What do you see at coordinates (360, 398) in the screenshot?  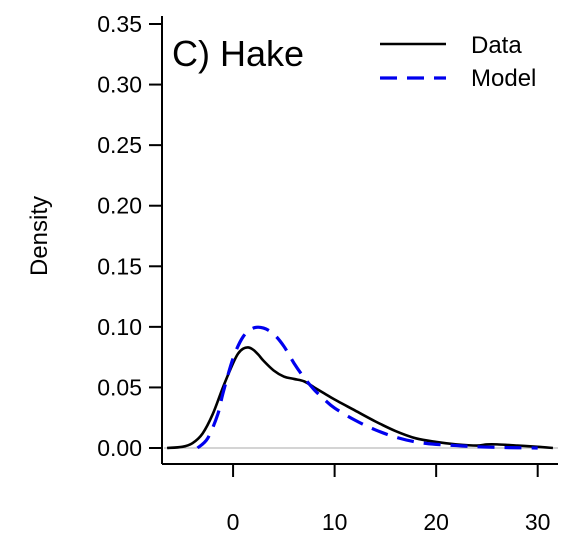 I see `series-line-data` at bounding box center [360, 398].